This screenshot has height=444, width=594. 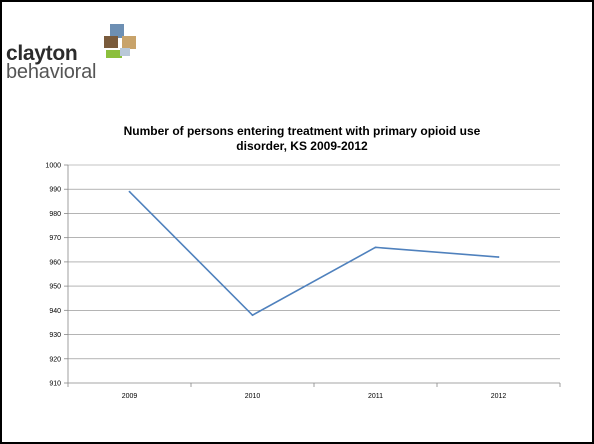 What do you see at coordinates (53, 166) in the screenshot?
I see `y-tick-label: 1000` at bounding box center [53, 166].